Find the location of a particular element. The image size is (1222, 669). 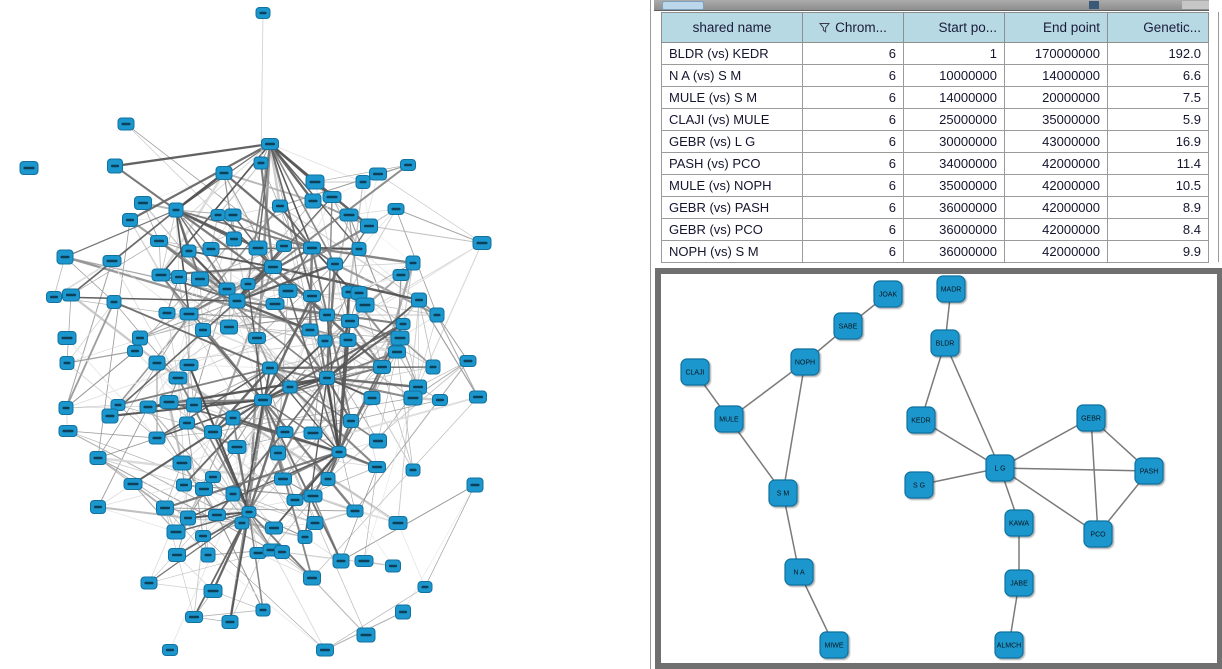

table-row: MULE (vs) S M 6 14000000 20000000 7.5 is located at coordinates (935, 97).